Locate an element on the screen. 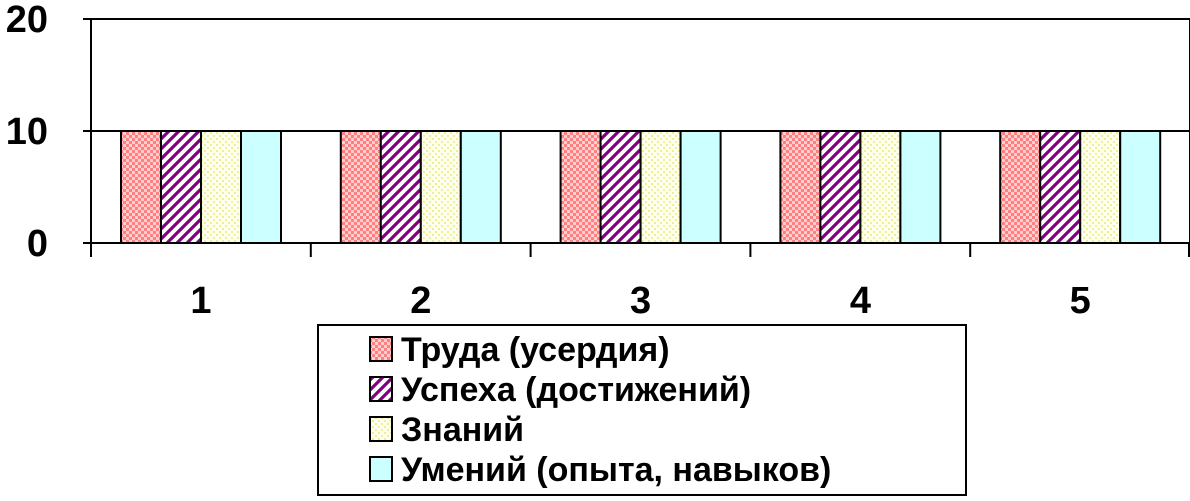 The width and height of the screenshot is (1190, 501). legend-label-3: Знаний is located at coordinates (462, 430).